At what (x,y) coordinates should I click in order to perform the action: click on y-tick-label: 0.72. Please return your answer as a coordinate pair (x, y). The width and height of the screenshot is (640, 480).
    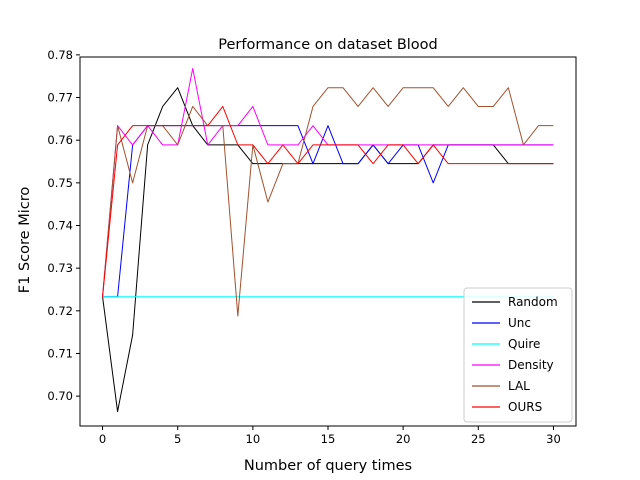
    Looking at the image, I should click on (60, 311).